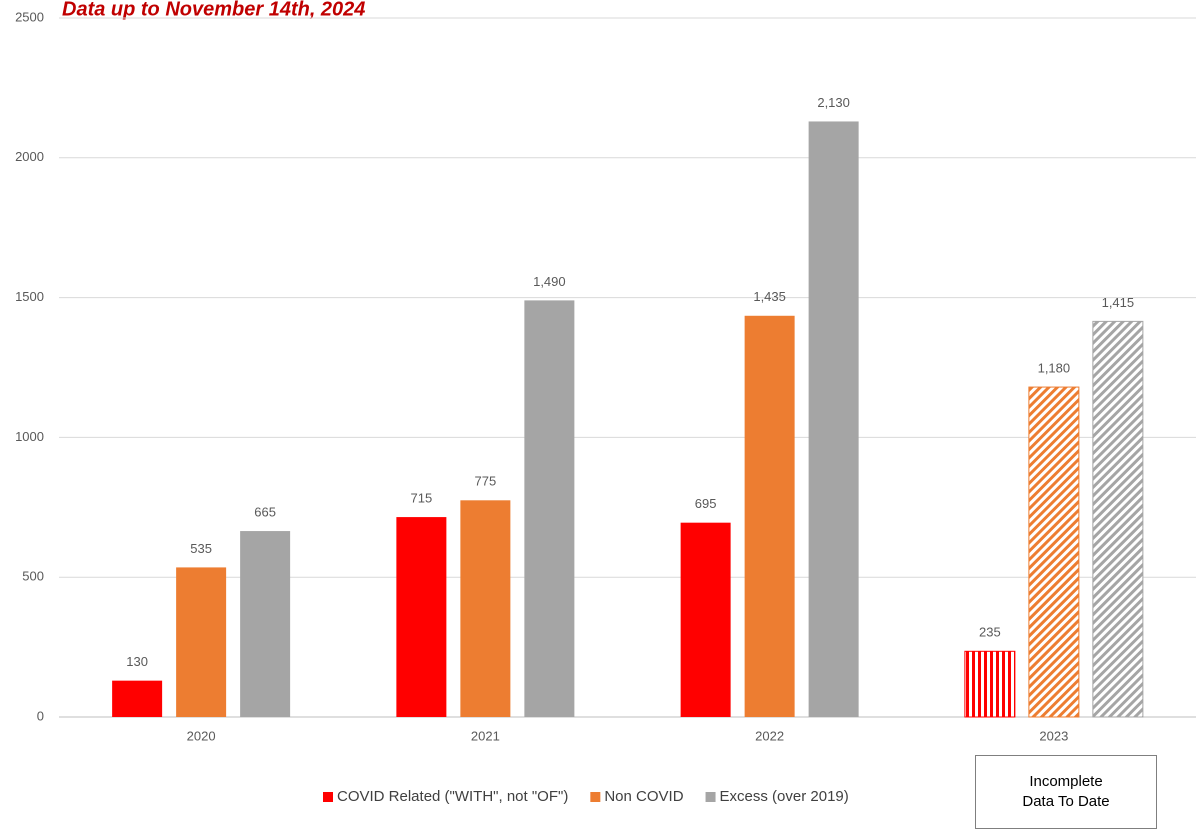 The width and height of the screenshot is (1196, 834). I want to click on y-tick-label: 0, so click(40, 715).